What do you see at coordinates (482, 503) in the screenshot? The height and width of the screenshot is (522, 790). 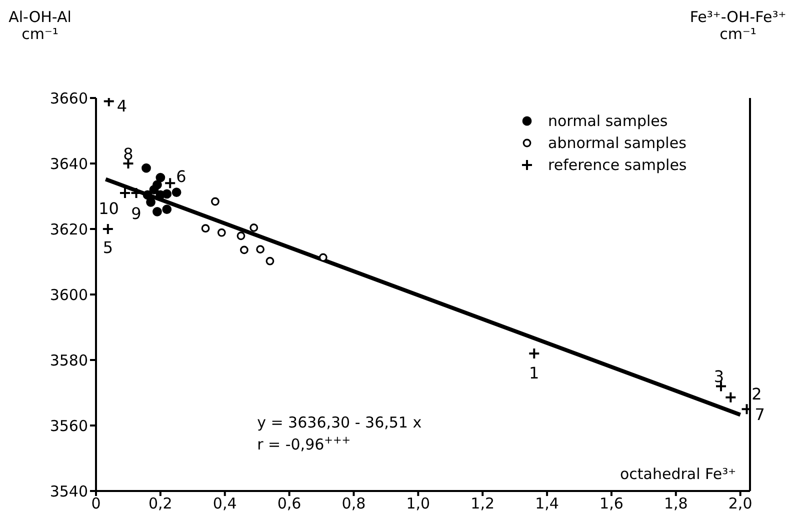 I see `x-tick-label: 1,2` at bounding box center [482, 503].